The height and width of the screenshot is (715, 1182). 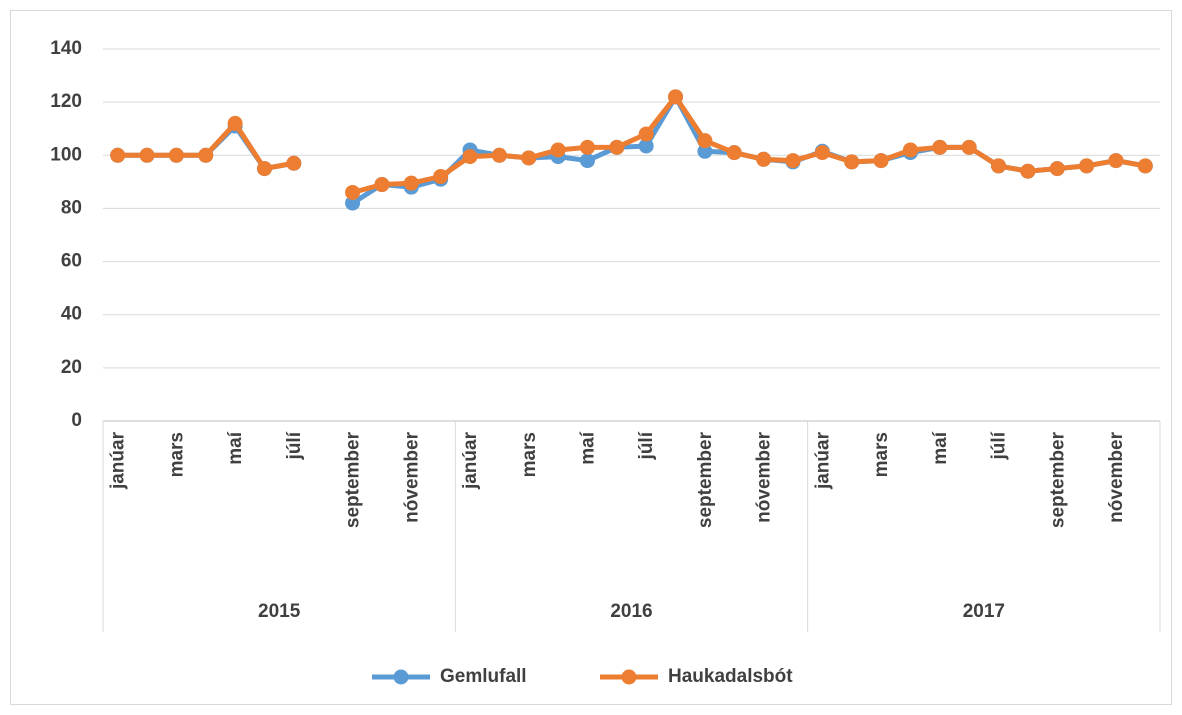 I want to click on y-tick-label: 120, so click(x=66, y=101).